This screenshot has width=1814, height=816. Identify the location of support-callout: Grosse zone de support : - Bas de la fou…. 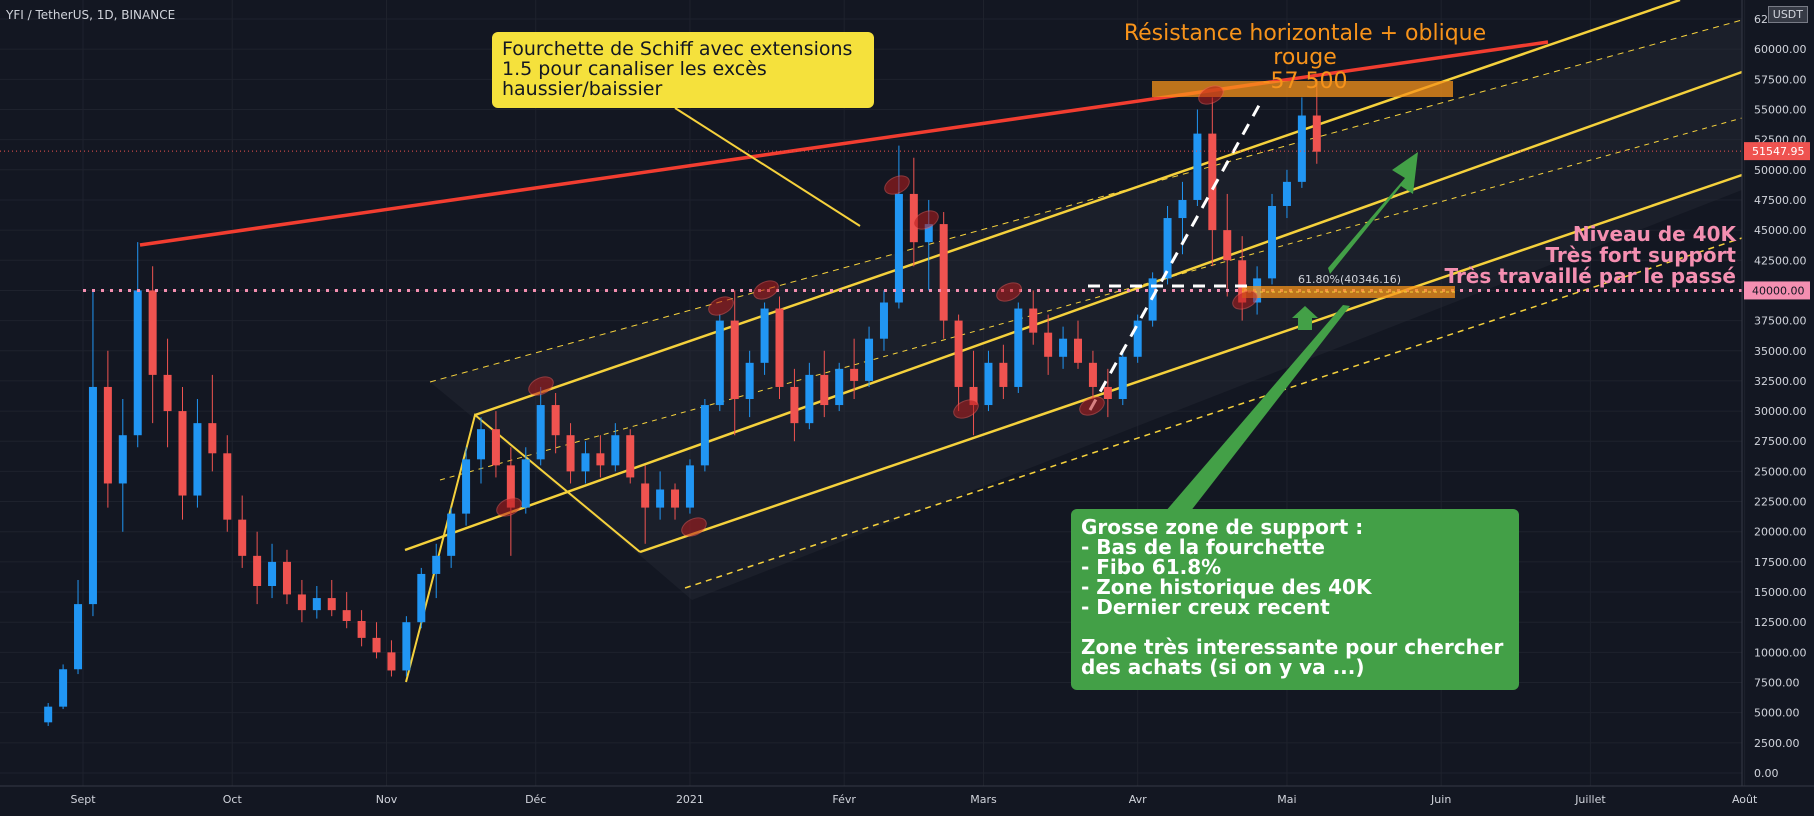
(1295, 599).